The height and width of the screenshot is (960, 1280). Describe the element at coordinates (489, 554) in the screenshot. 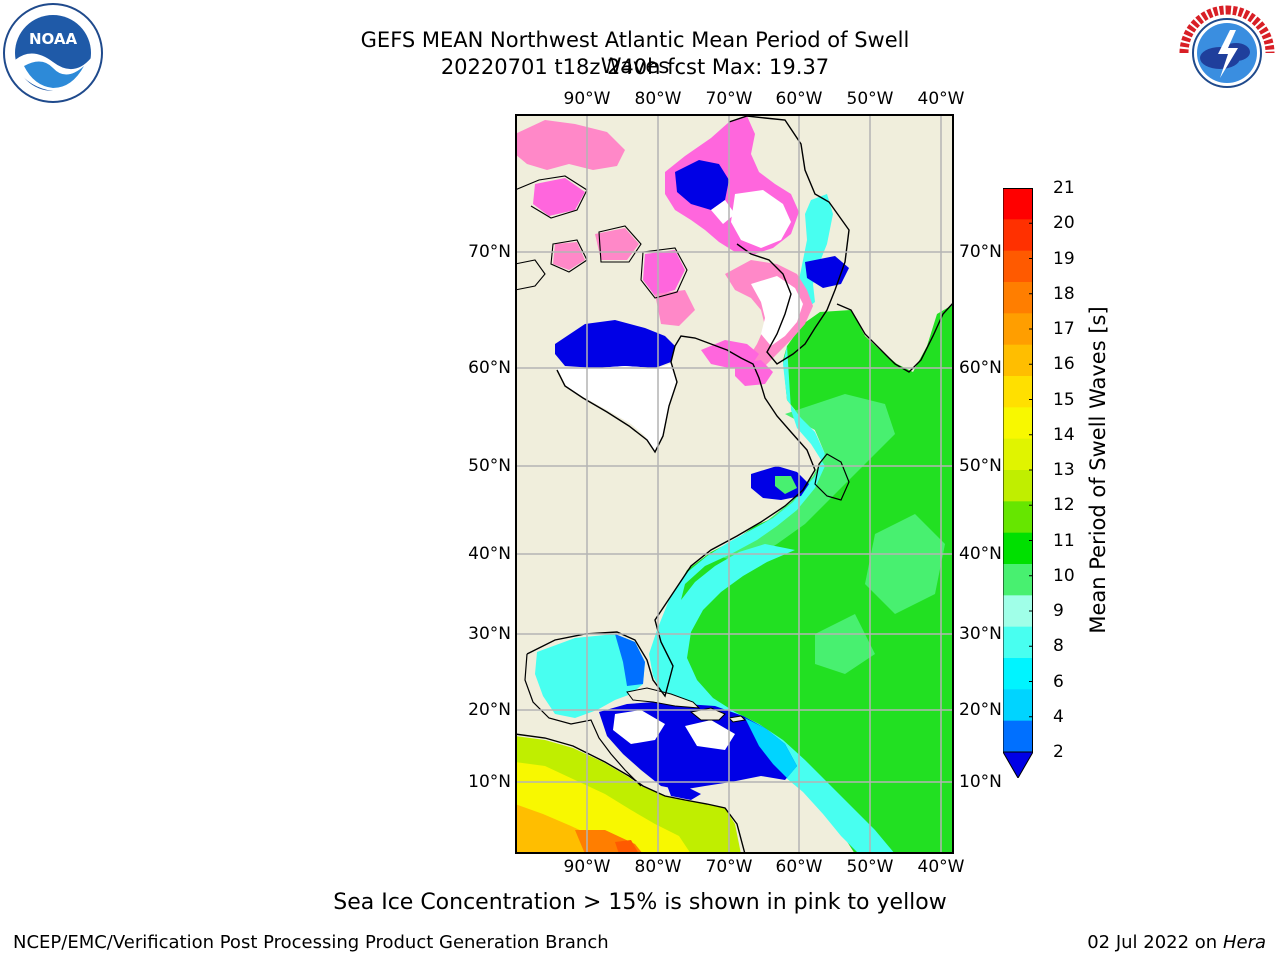

I see `lat-label-left-40n: 40°N` at that location.